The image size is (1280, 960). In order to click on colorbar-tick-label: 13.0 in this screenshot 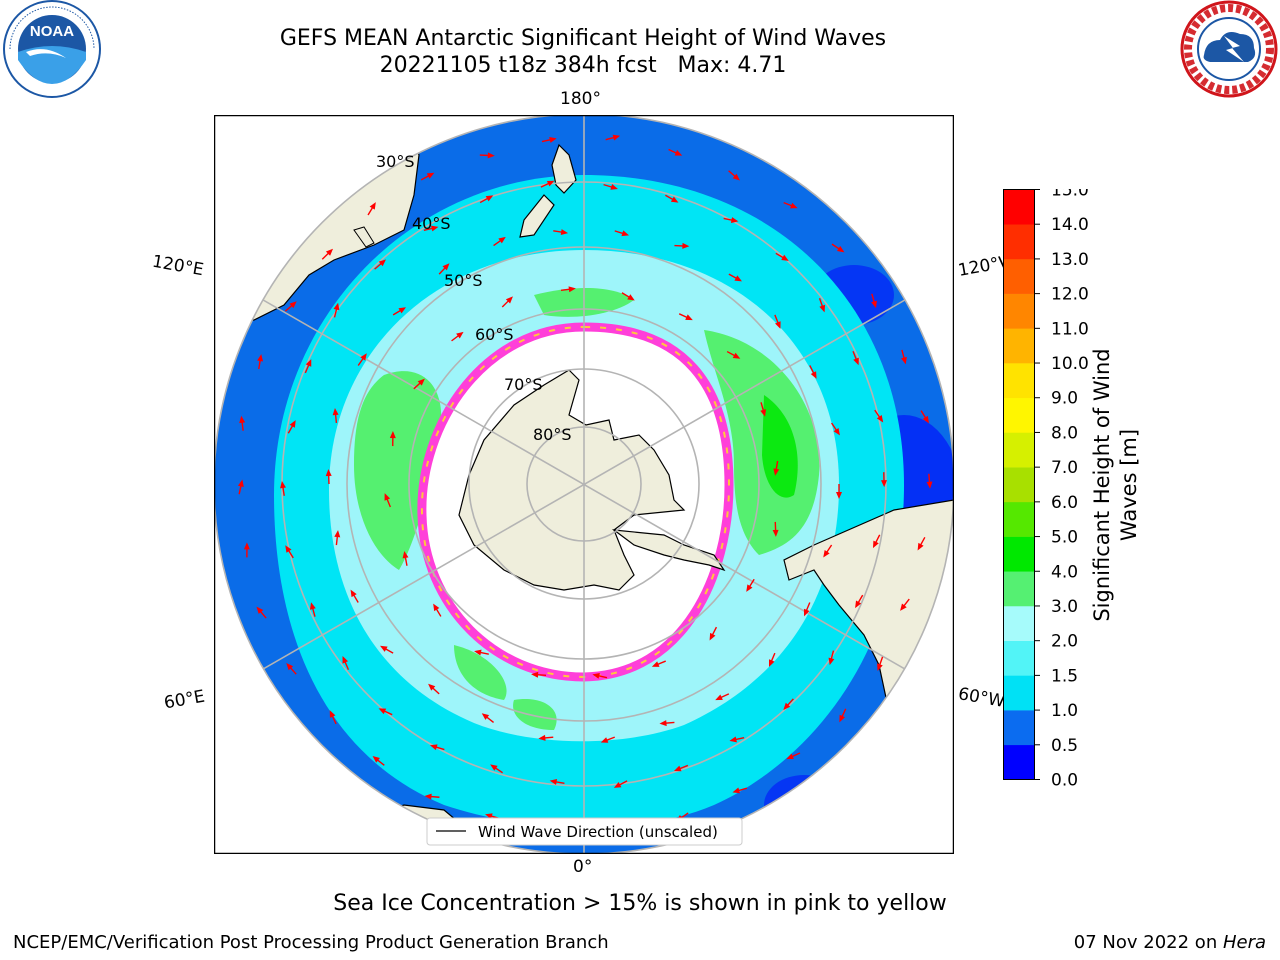, I will do `click(1070, 260)`.